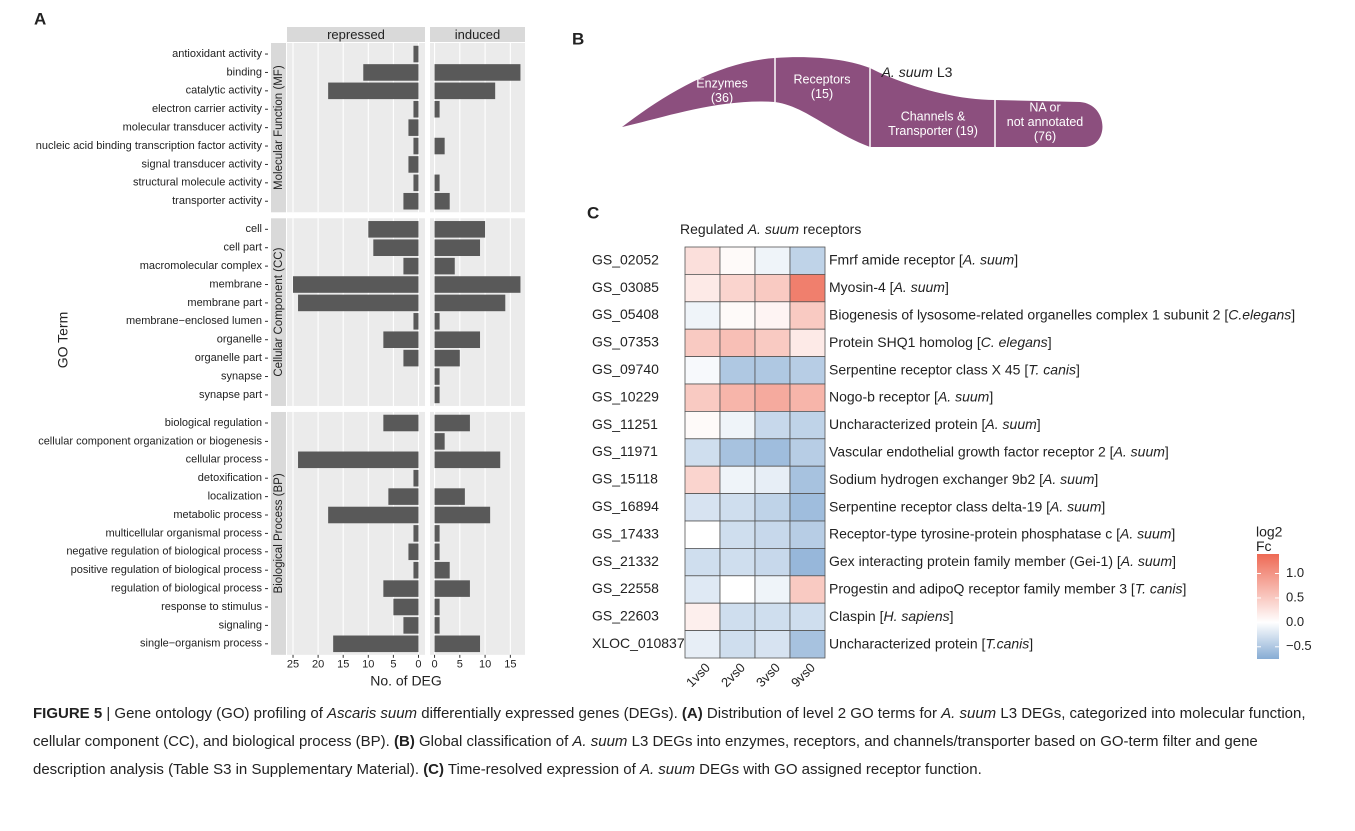 The image size is (1355, 831). What do you see at coordinates (721, 83) in the screenshot?
I see `segment-label: Enzymes` at bounding box center [721, 83].